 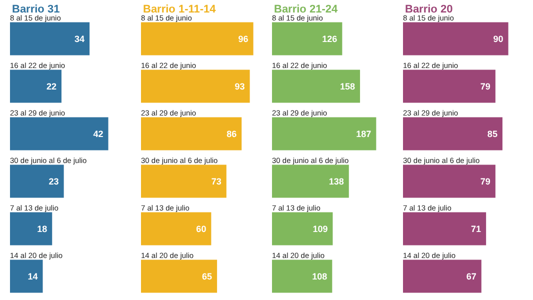 I want to click on data-label: 126, so click(x=330, y=39).